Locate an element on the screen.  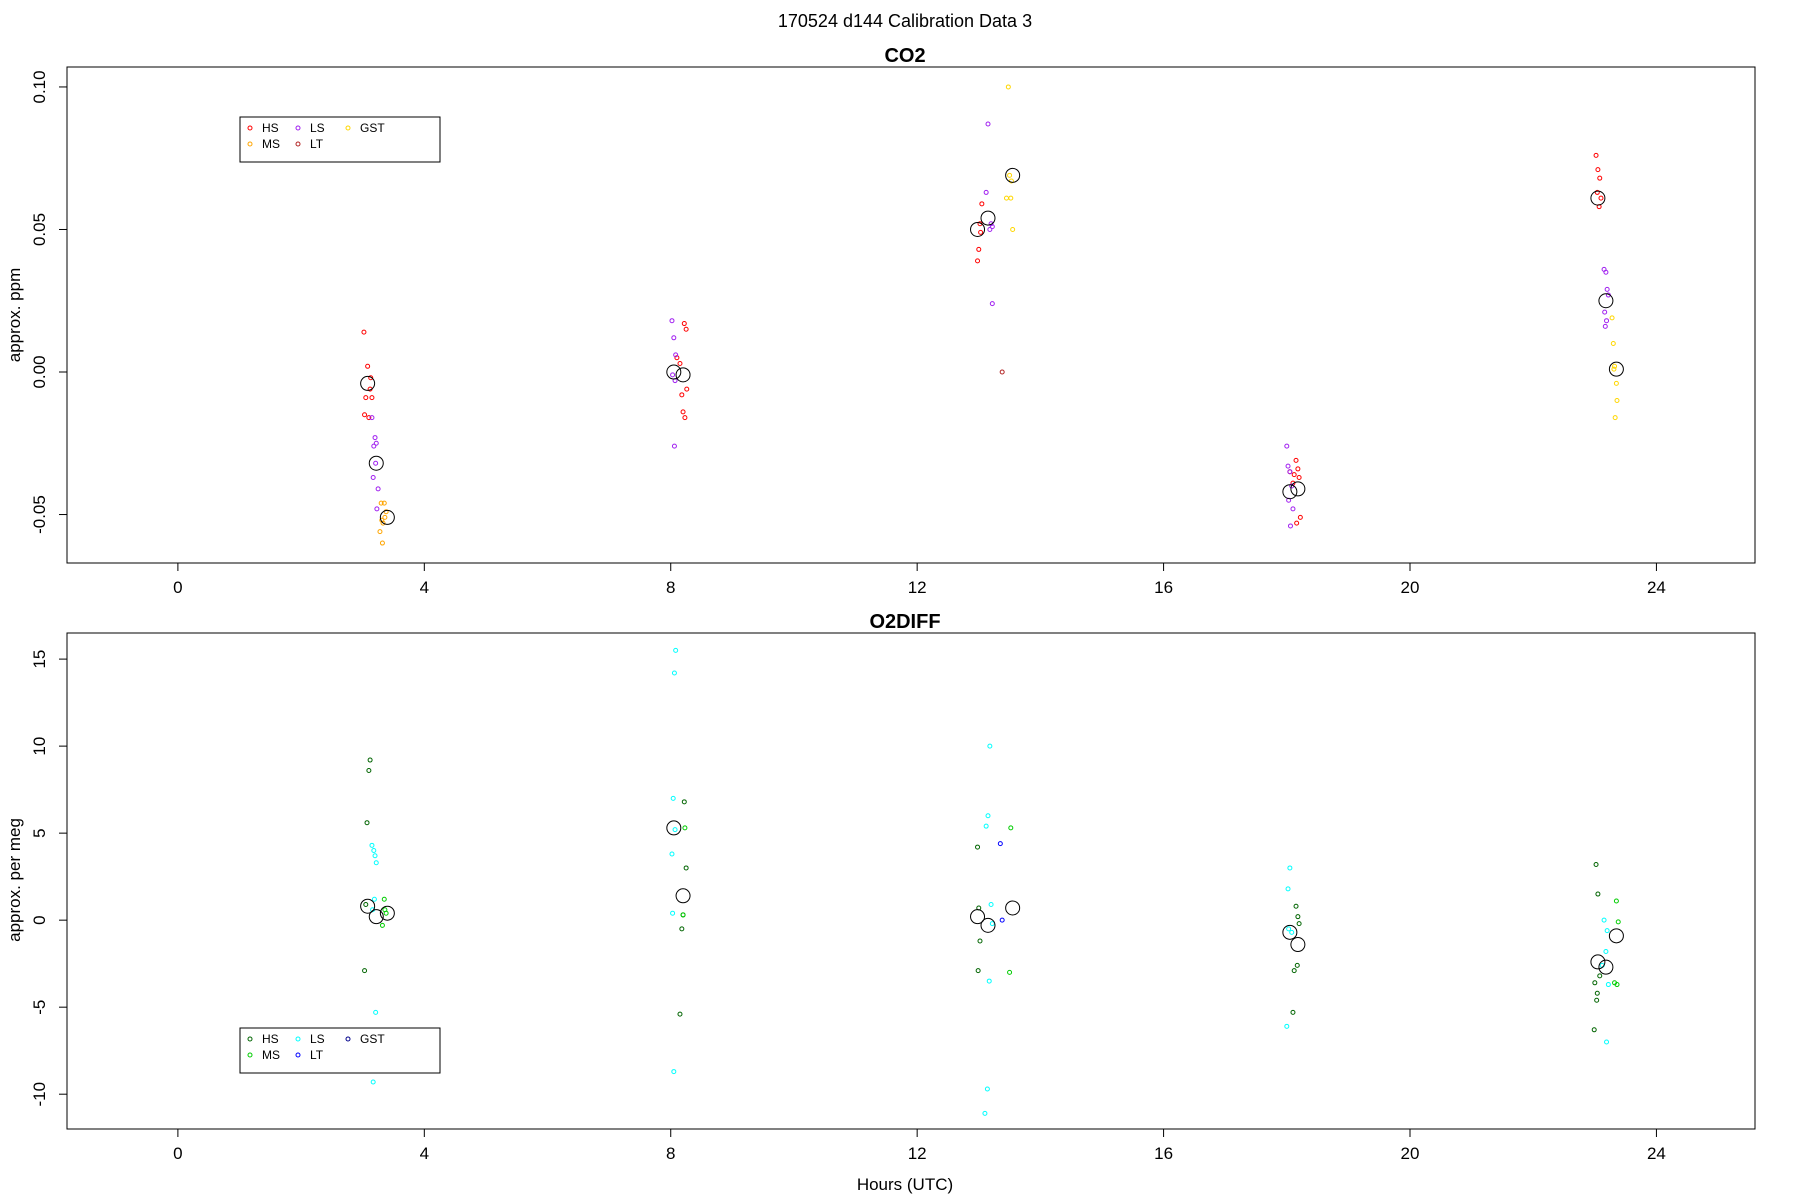
co2-x-tick-label: 4 is located at coordinates (424, 587).